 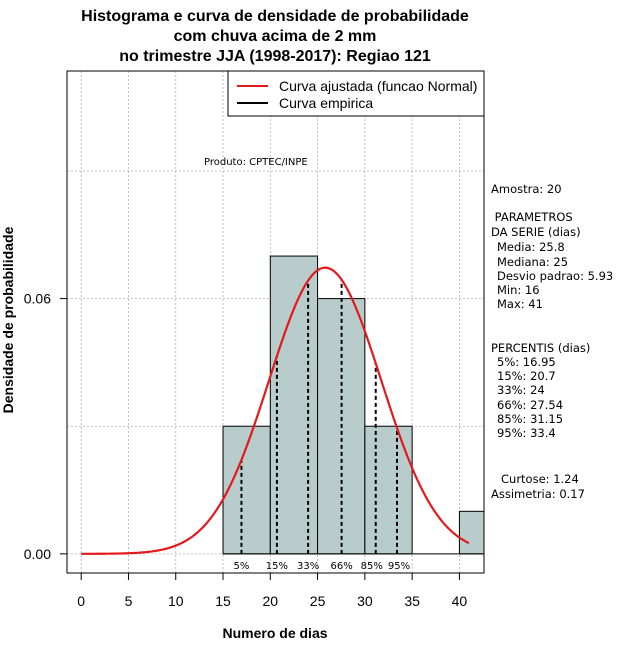 What do you see at coordinates (518, 290) in the screenshot?
I see `stat-min: Min: 16` at bounding box center [518, 290].